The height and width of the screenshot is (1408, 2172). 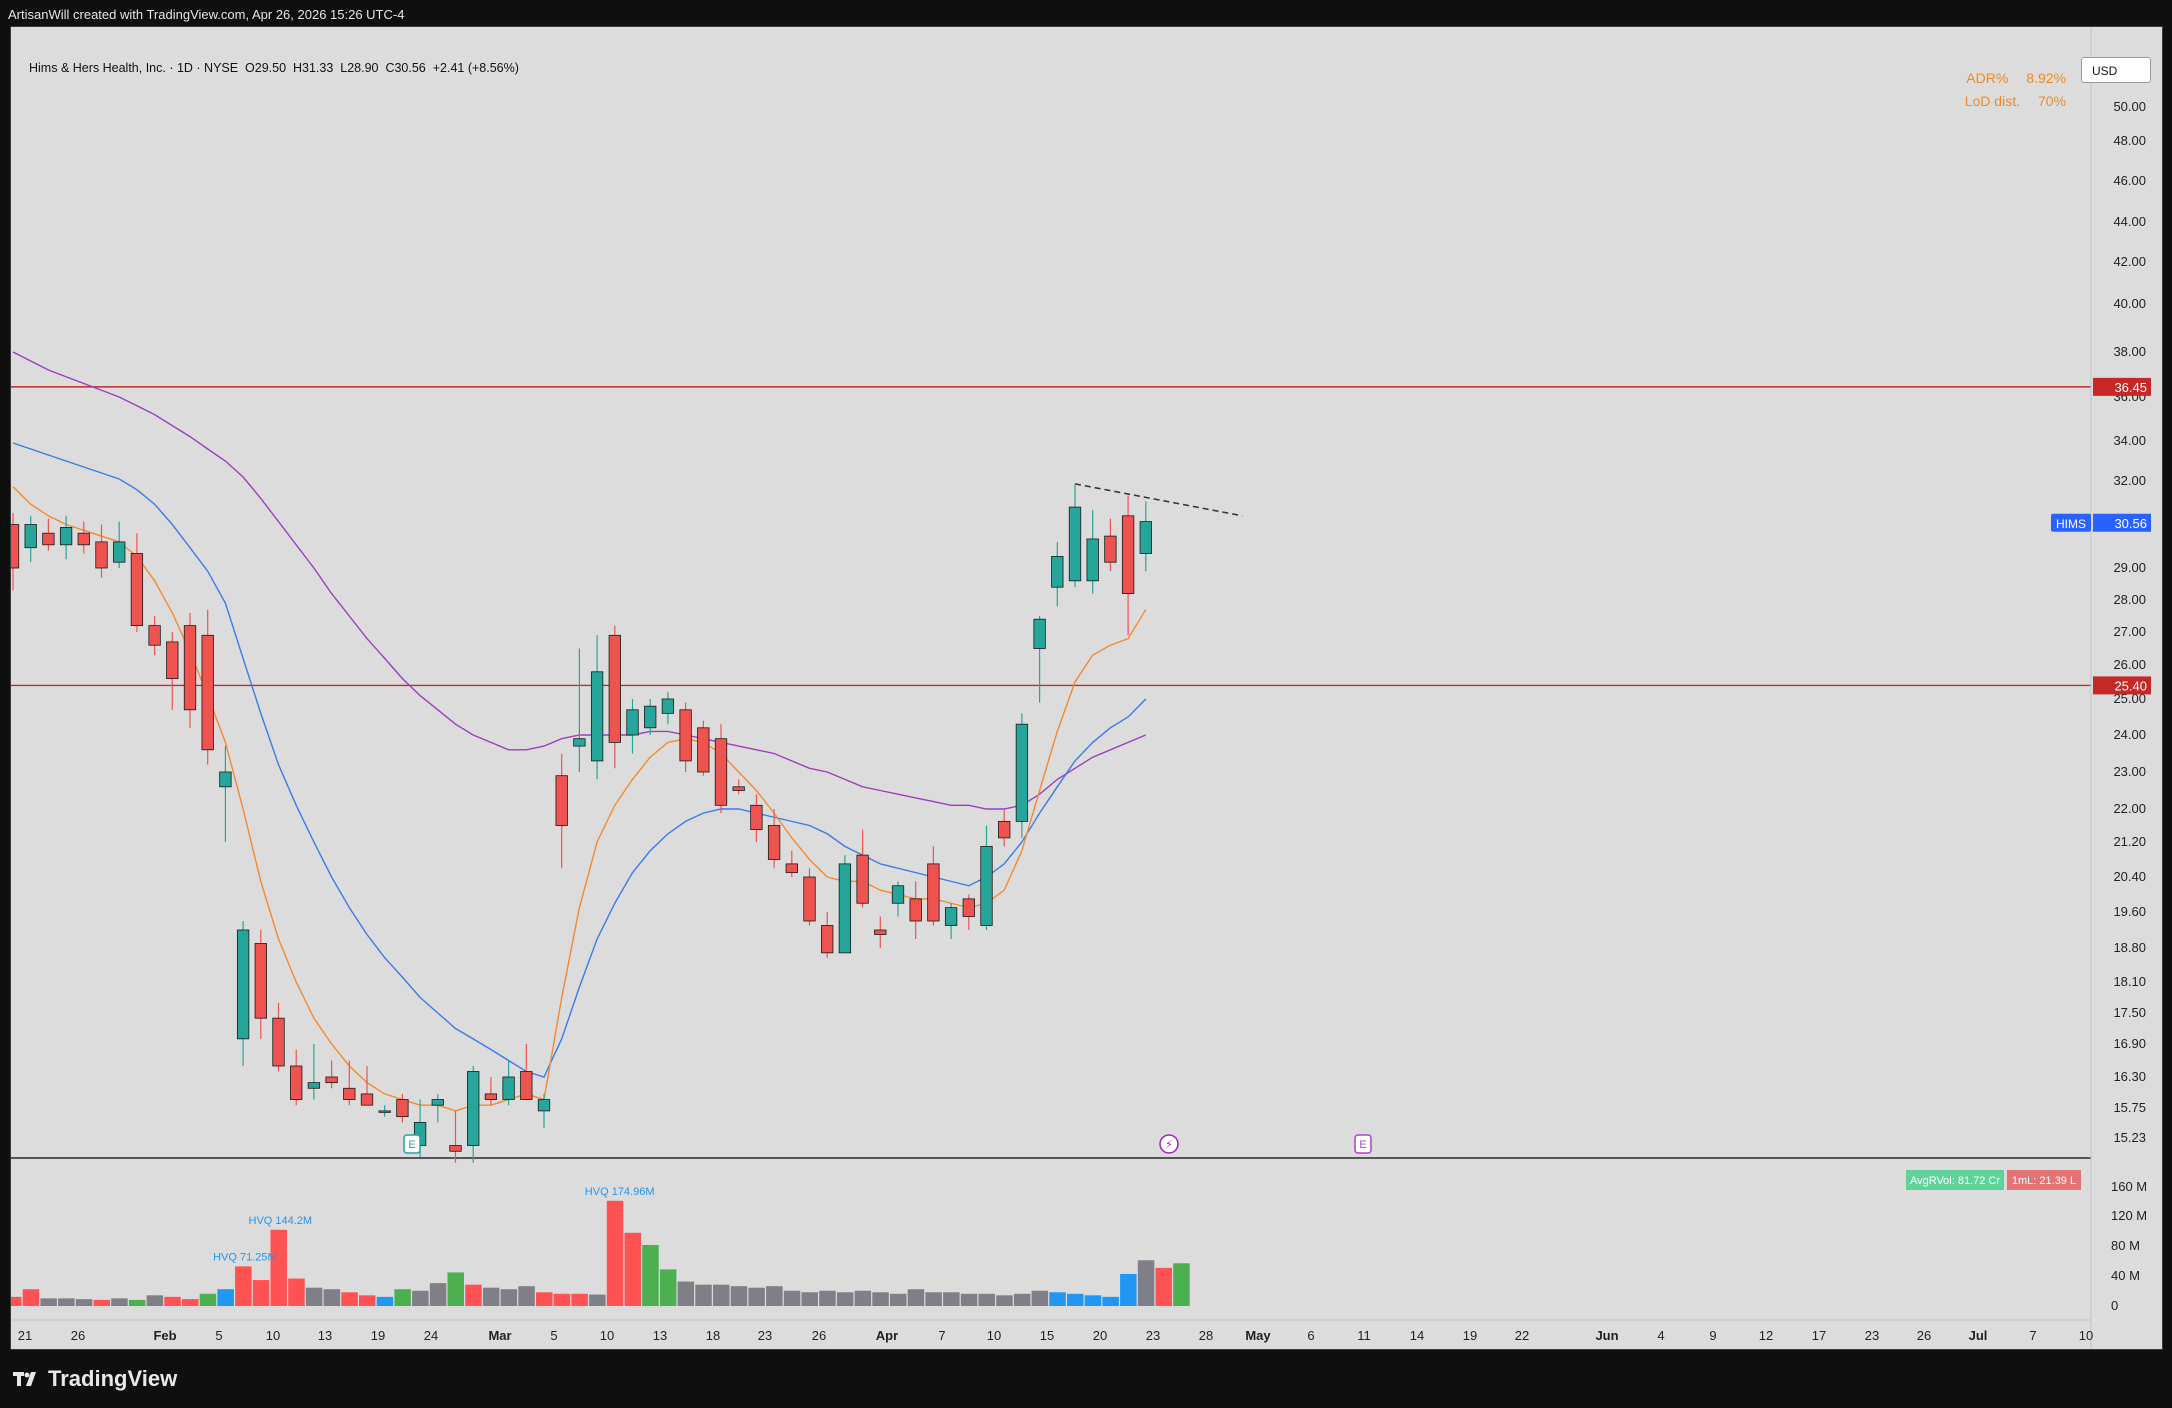 What do you see at coordinates (2129, 698) in the screenshot?
I see `price-tick-label: 25.00` at bounding box center [2129, 698].